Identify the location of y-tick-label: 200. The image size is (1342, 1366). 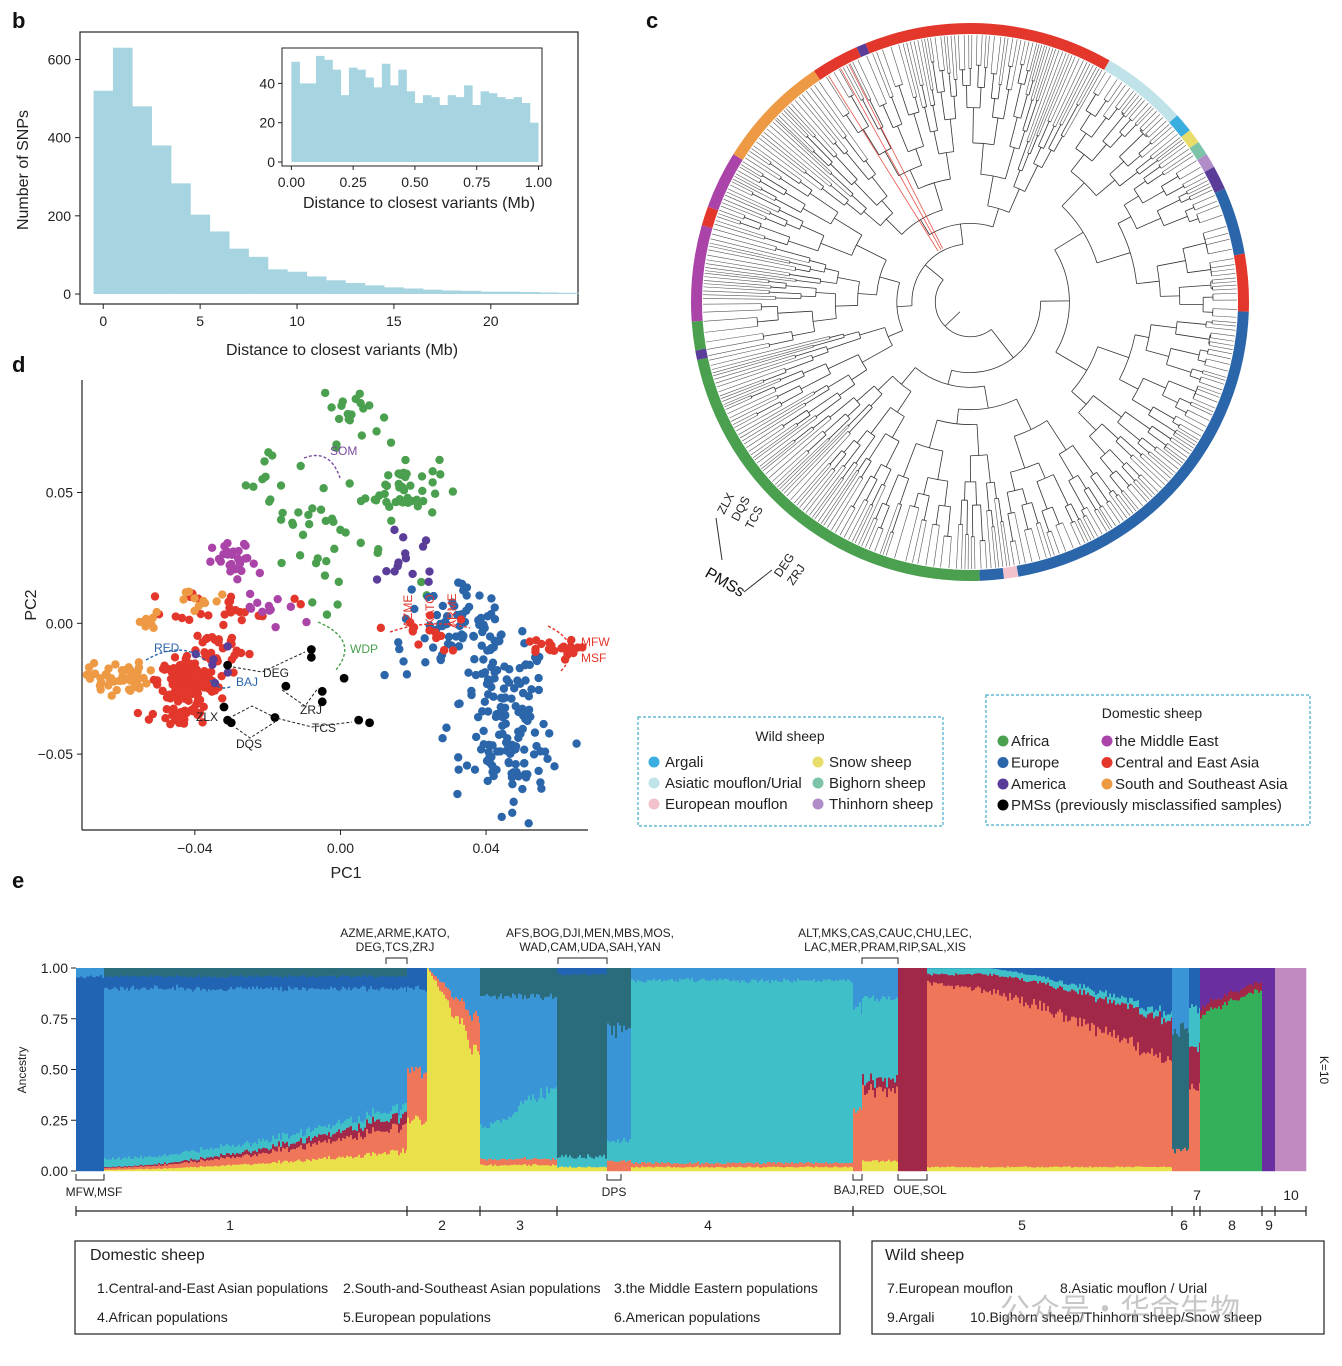
(60, 216).